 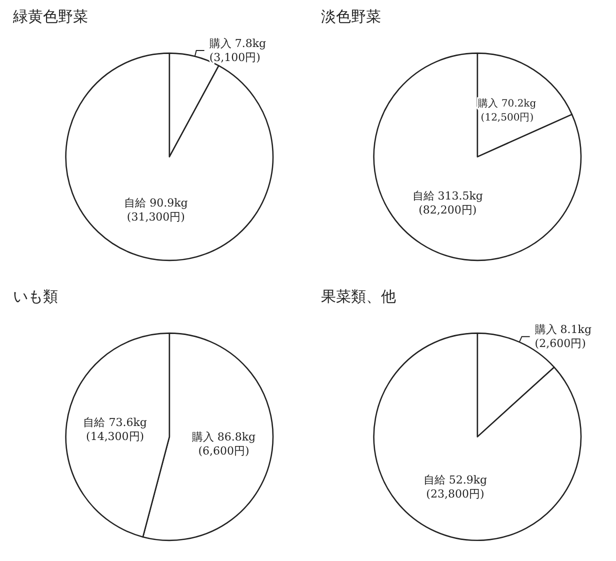 What do you see at coordinates (156, 210) in the screenshot?
I see `slice-label: 自給 90.9kg (31,300円)` at bounding box center [156, 210].